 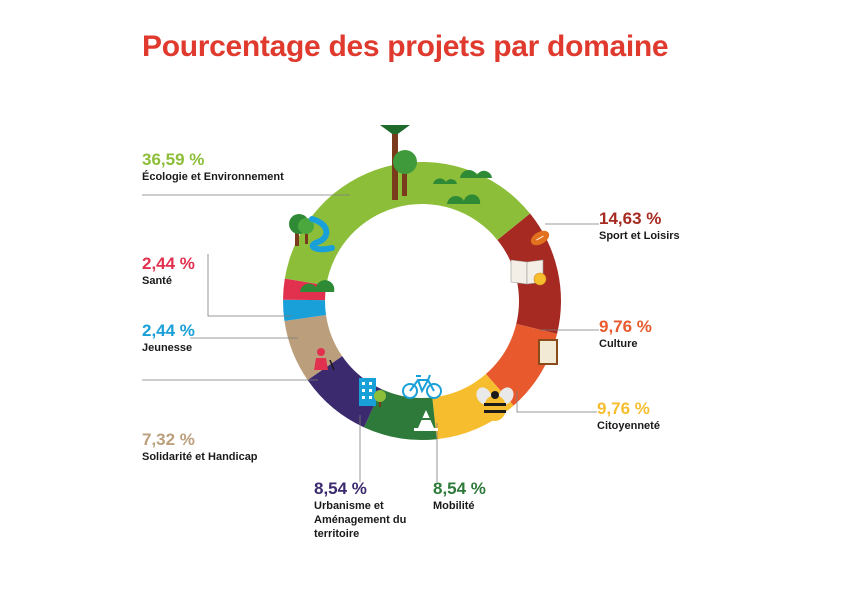 What do you see at coordinates (322, 234) in the screenshot?
I see `river-icon` at bounding box center [322, 234].